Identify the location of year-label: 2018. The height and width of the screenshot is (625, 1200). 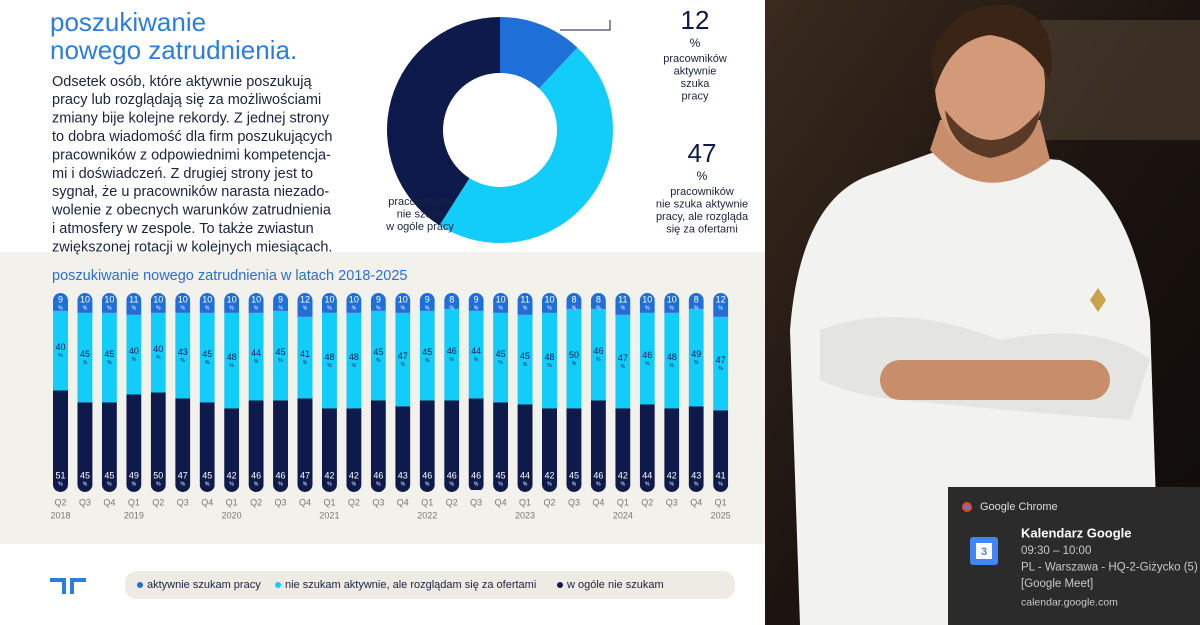
(60, 515).